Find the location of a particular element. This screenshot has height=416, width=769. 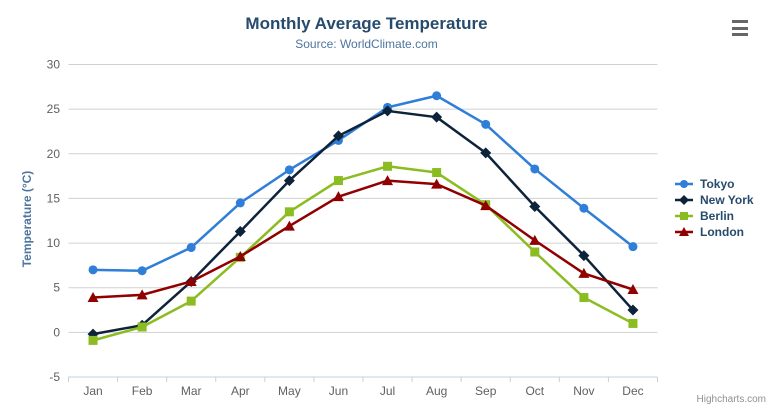

legend-item-new-york: New York is located at coordinates (714, 200).